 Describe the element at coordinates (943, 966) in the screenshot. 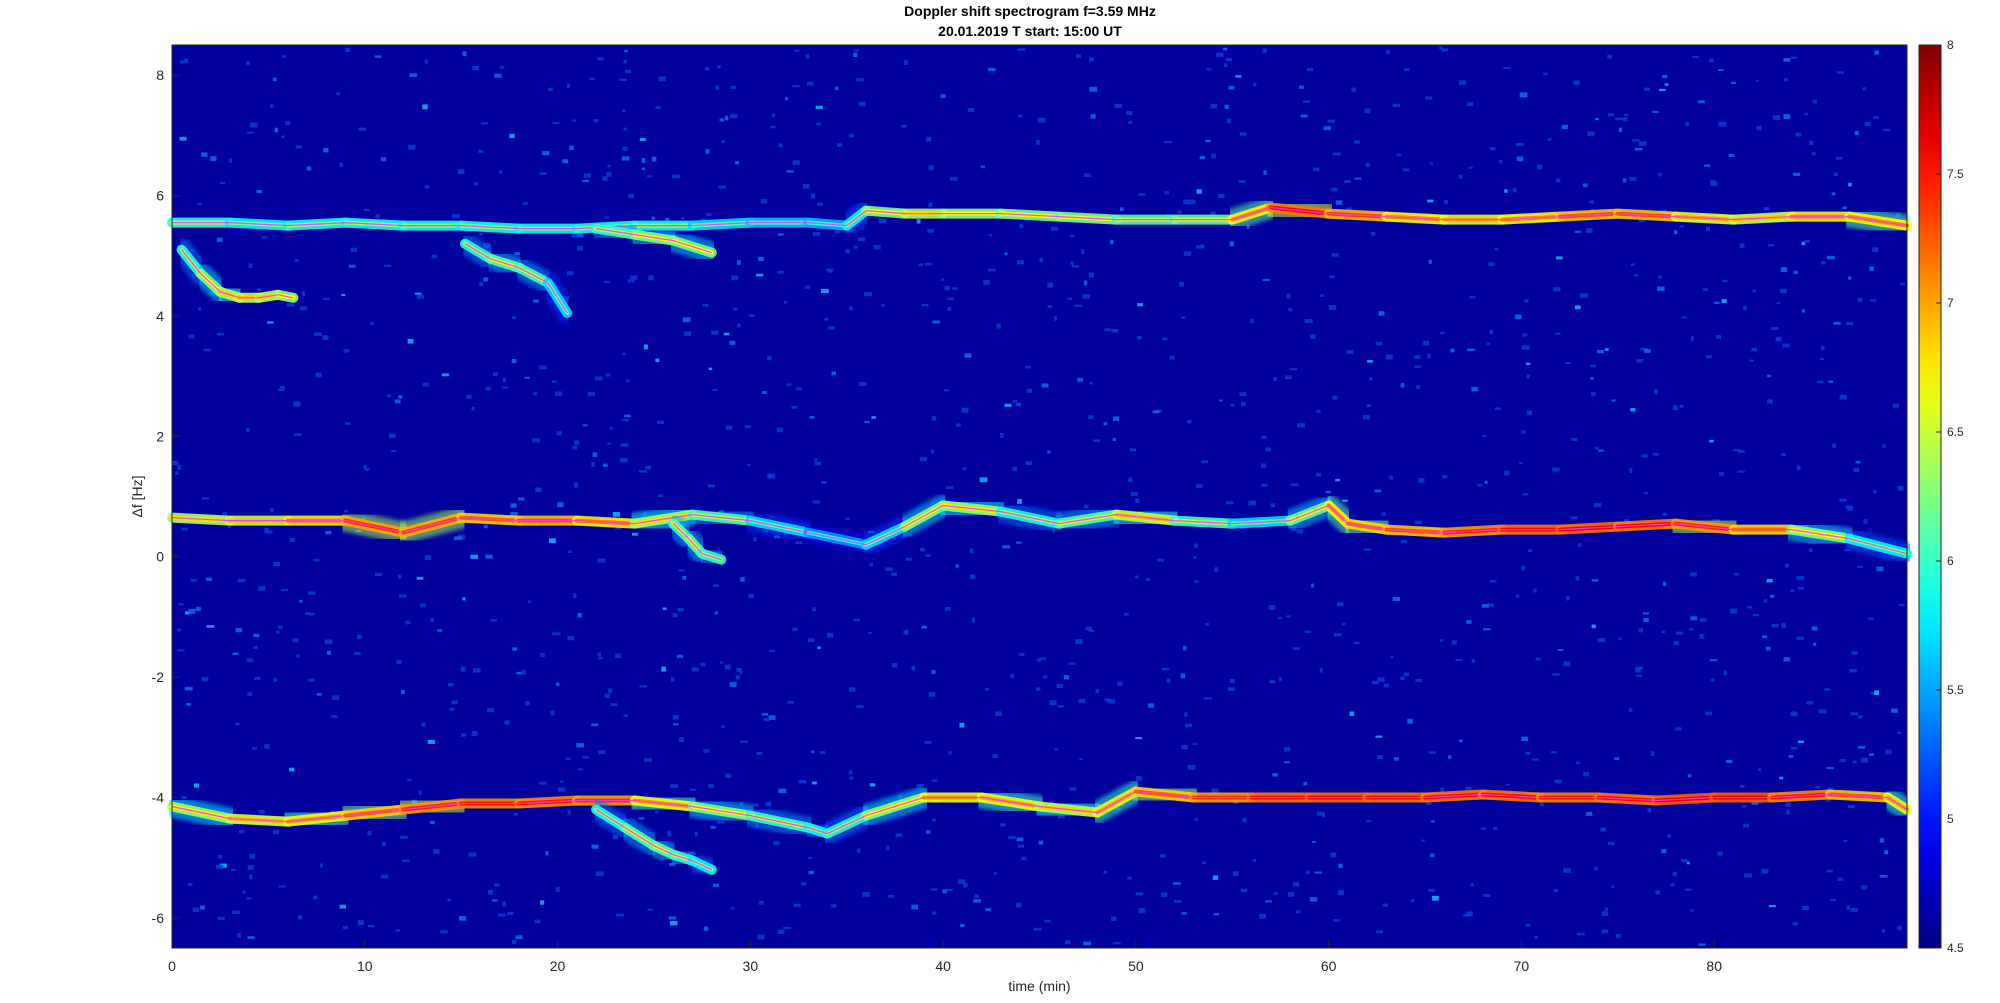

I see `x-tick-label-4: 40` at that location.